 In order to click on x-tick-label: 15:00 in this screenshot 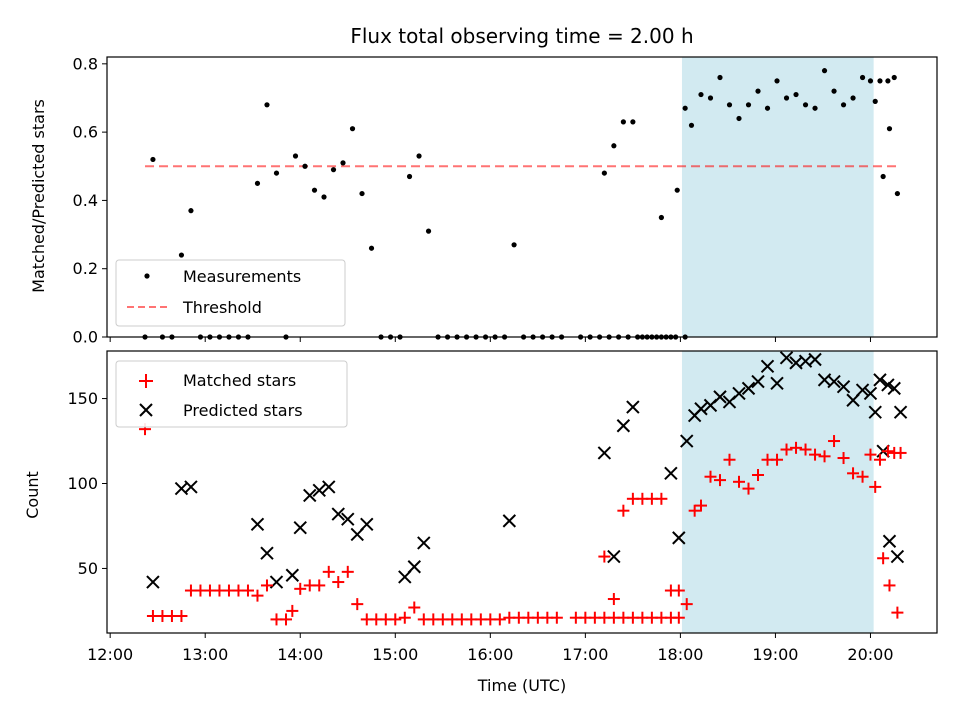, I will do `click(395, 654)`.